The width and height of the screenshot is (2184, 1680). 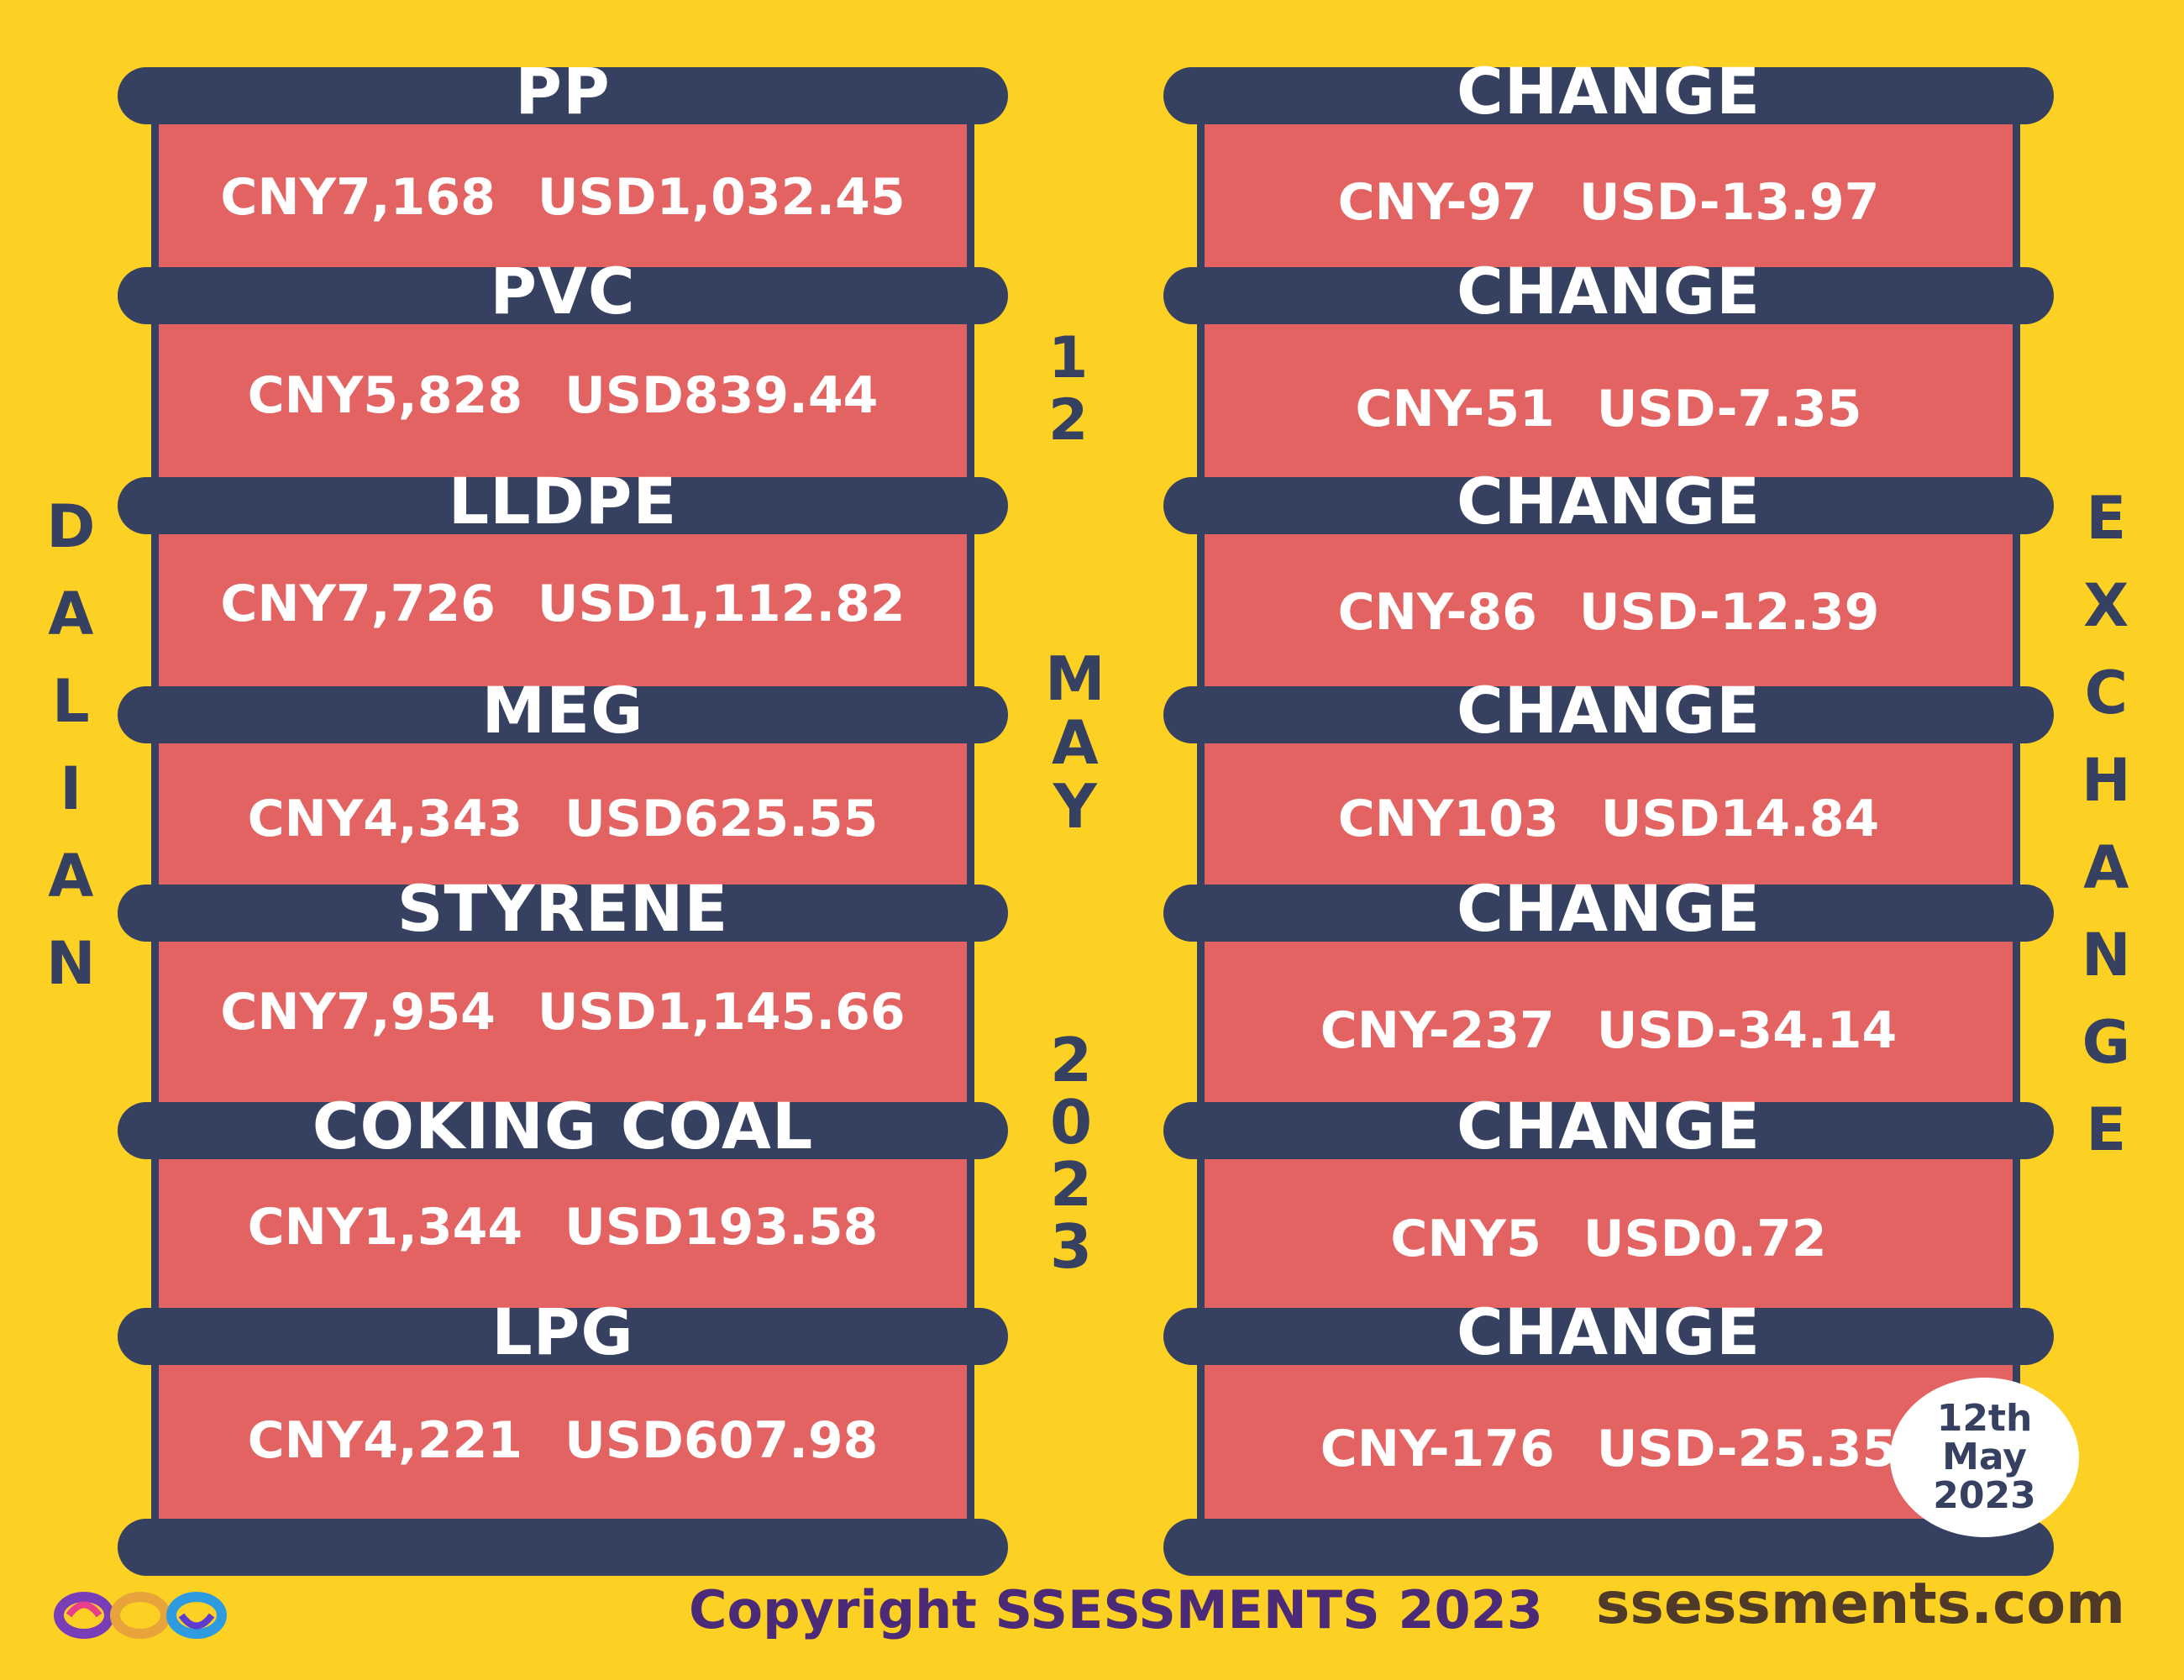 I want to click on commodity-value-row: CNY1,344 USD193.58, so click(x=563, y=1227).